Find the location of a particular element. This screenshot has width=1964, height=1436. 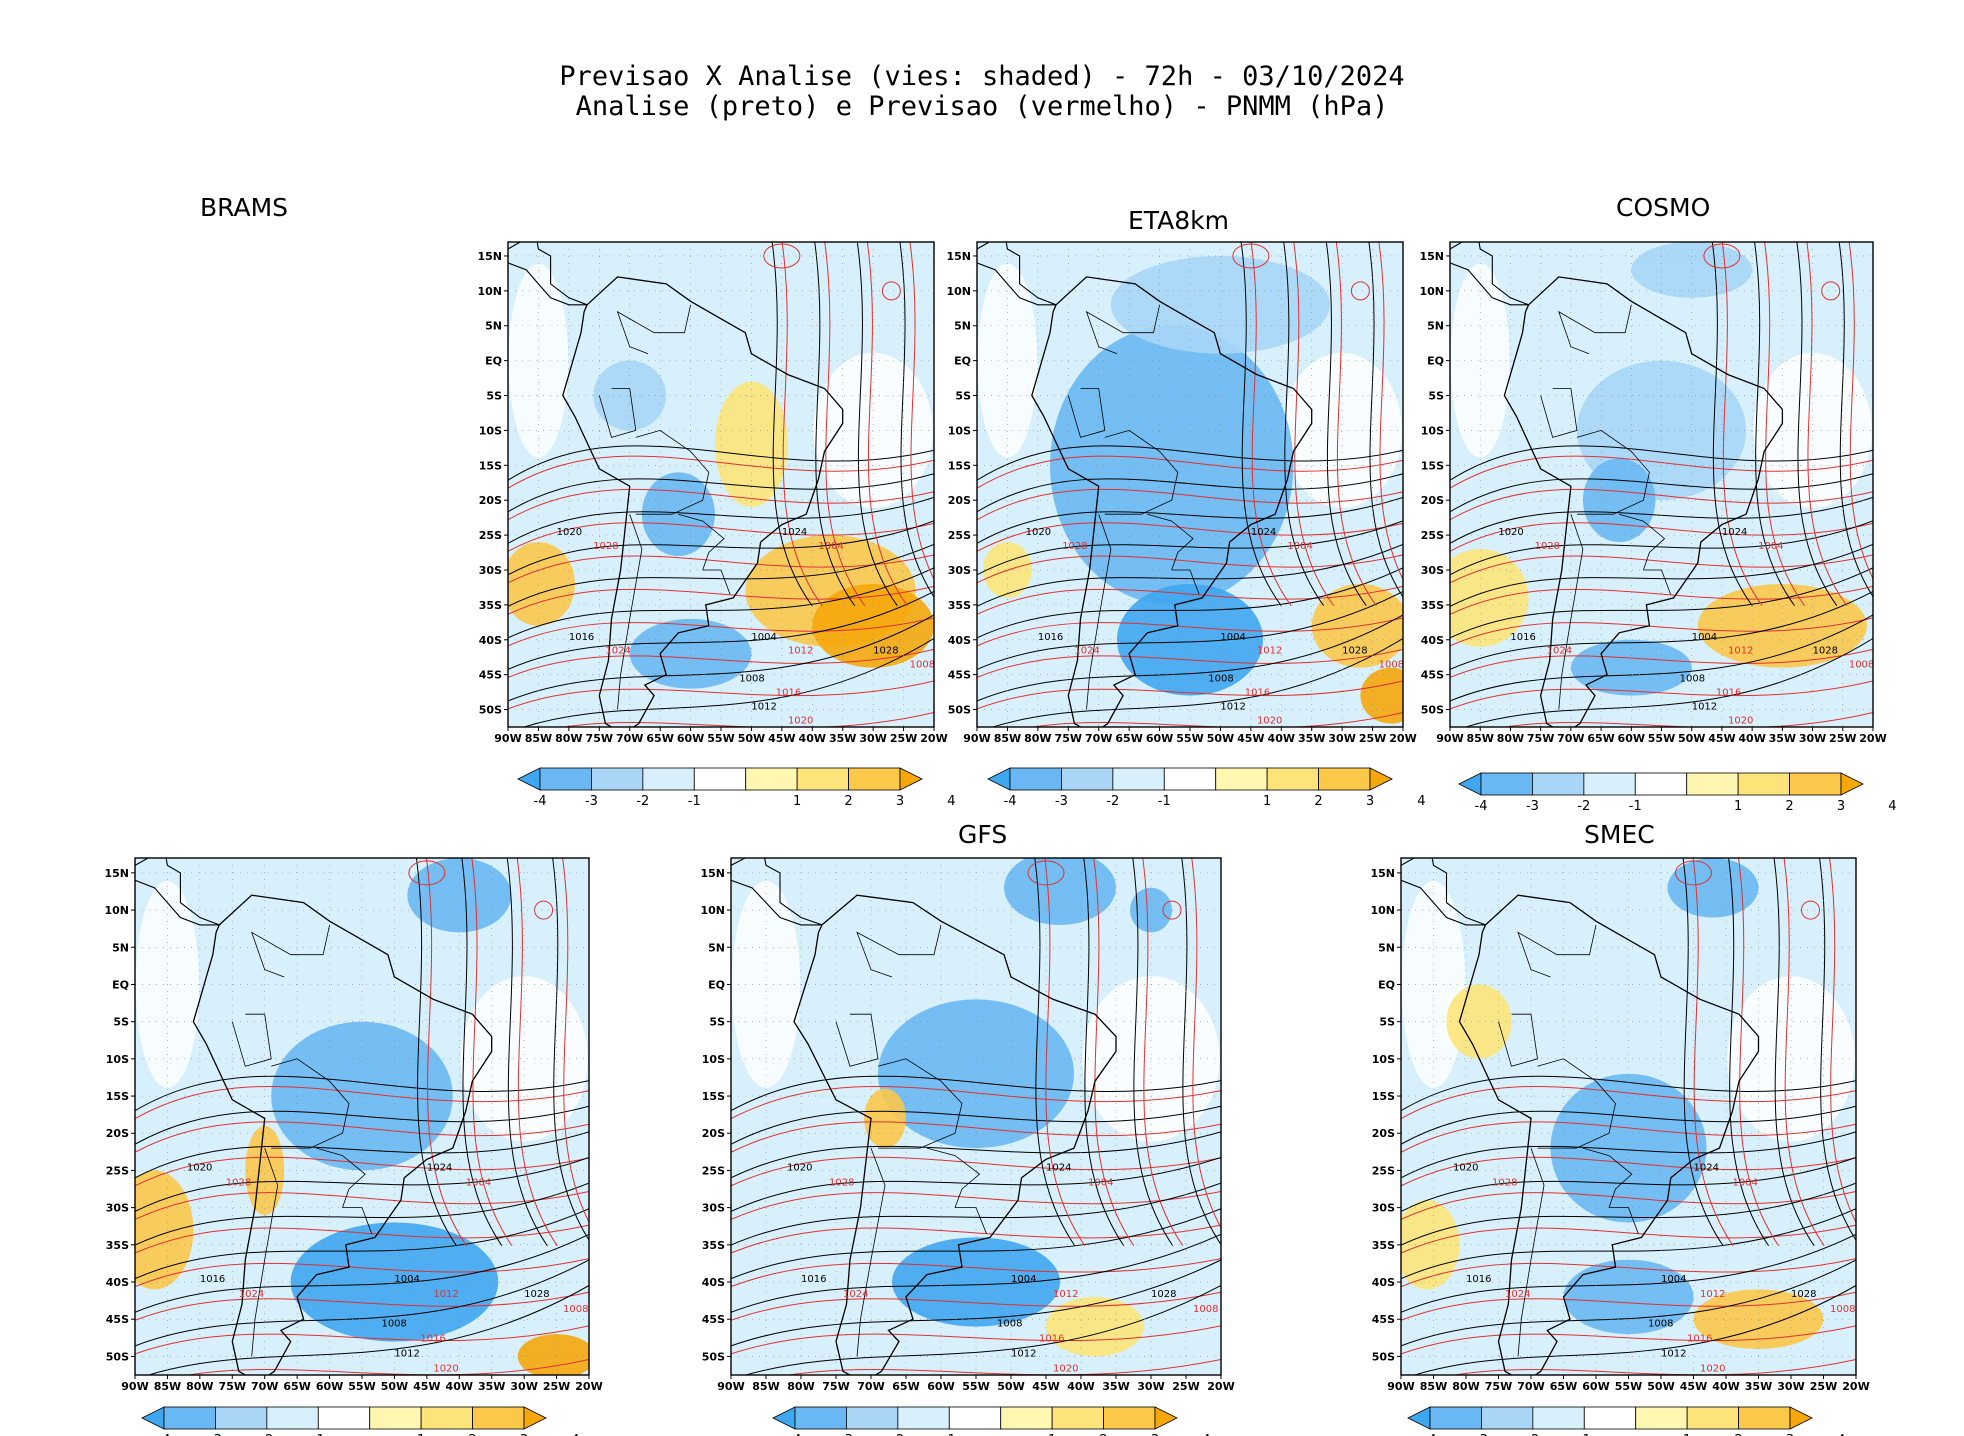

isobar-label-analysis: 1004 is located at coordinates (1673, 1279).